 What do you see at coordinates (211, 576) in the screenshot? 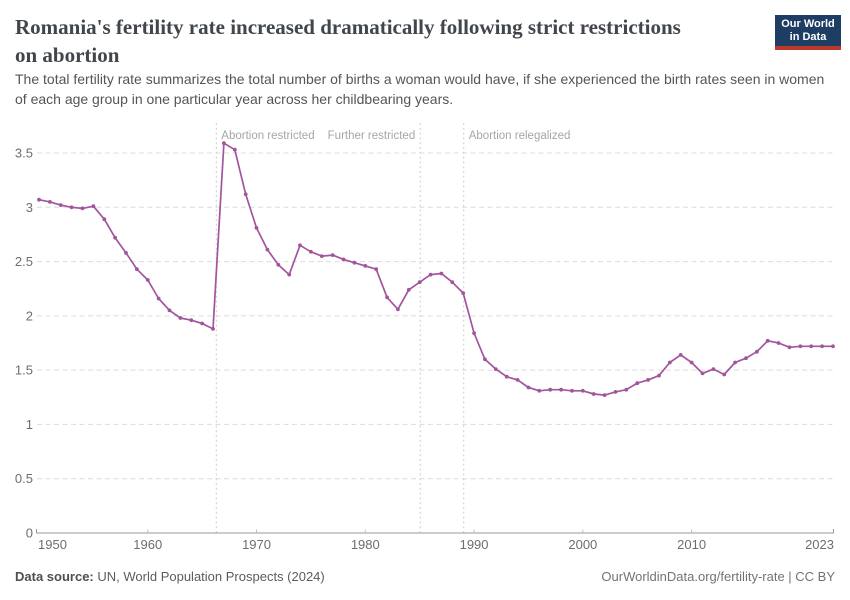
I see `data-source-text: UN, World Population Prospects (2024)` at bounding box center [211, 576].